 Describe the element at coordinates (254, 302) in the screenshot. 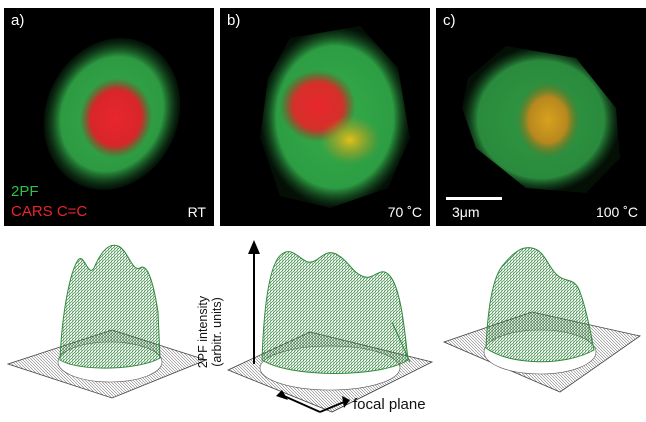

I see `z-axis-arrow` at that location.